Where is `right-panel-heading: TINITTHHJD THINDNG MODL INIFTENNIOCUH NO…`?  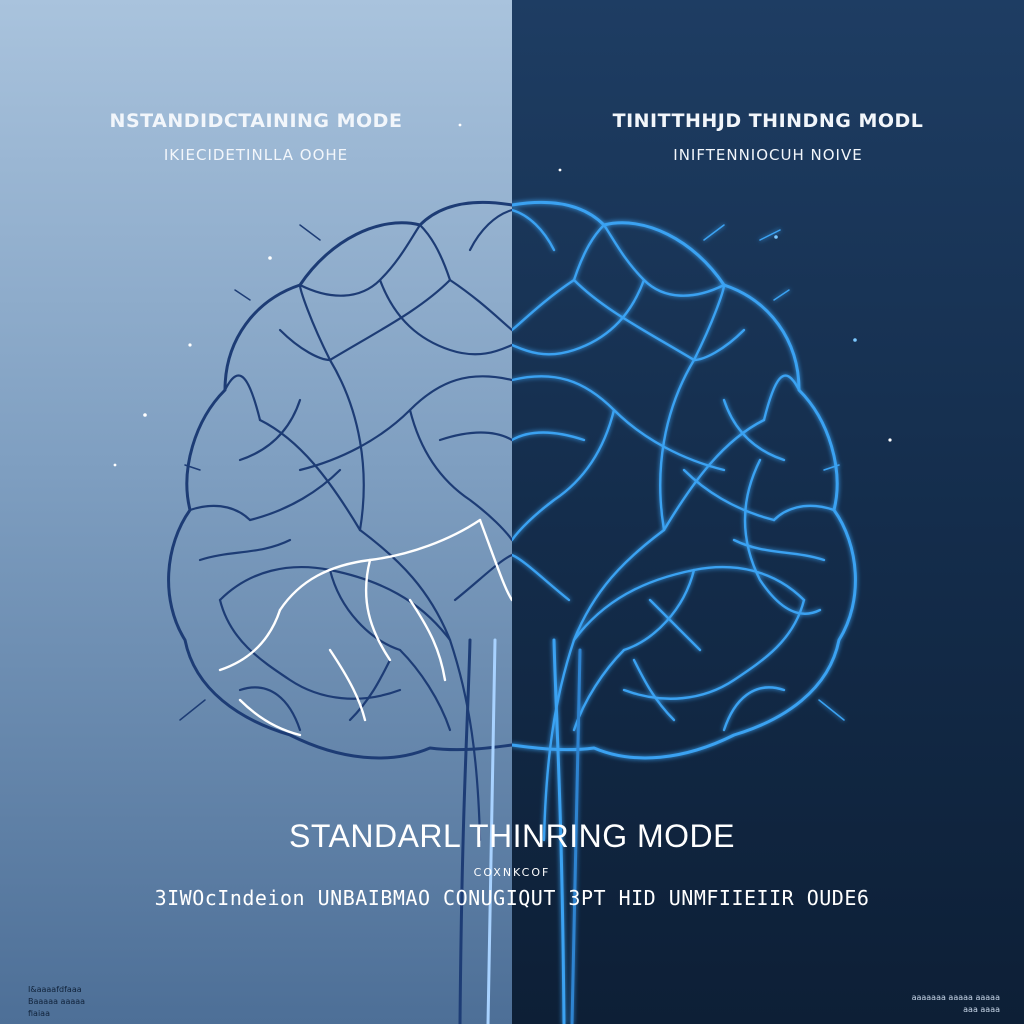 right-panel-heading: TINITTHHJD THINDNG MODL INIFTENNIOCUH NO… is located at coordinates (768, 137).